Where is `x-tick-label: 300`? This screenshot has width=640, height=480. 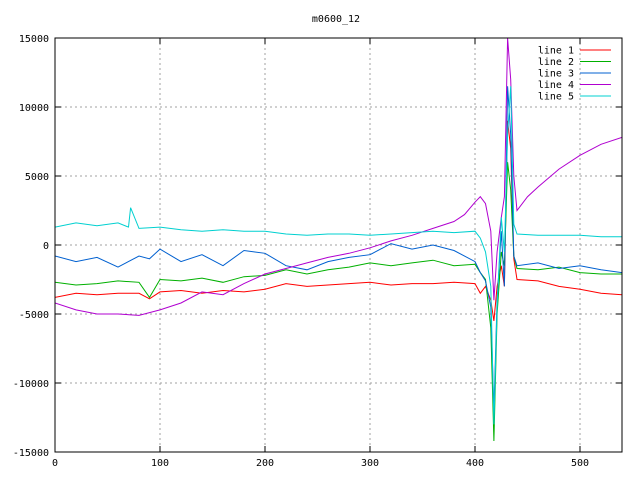
x-tick-label: 300 is located at coordinates (370, 463).